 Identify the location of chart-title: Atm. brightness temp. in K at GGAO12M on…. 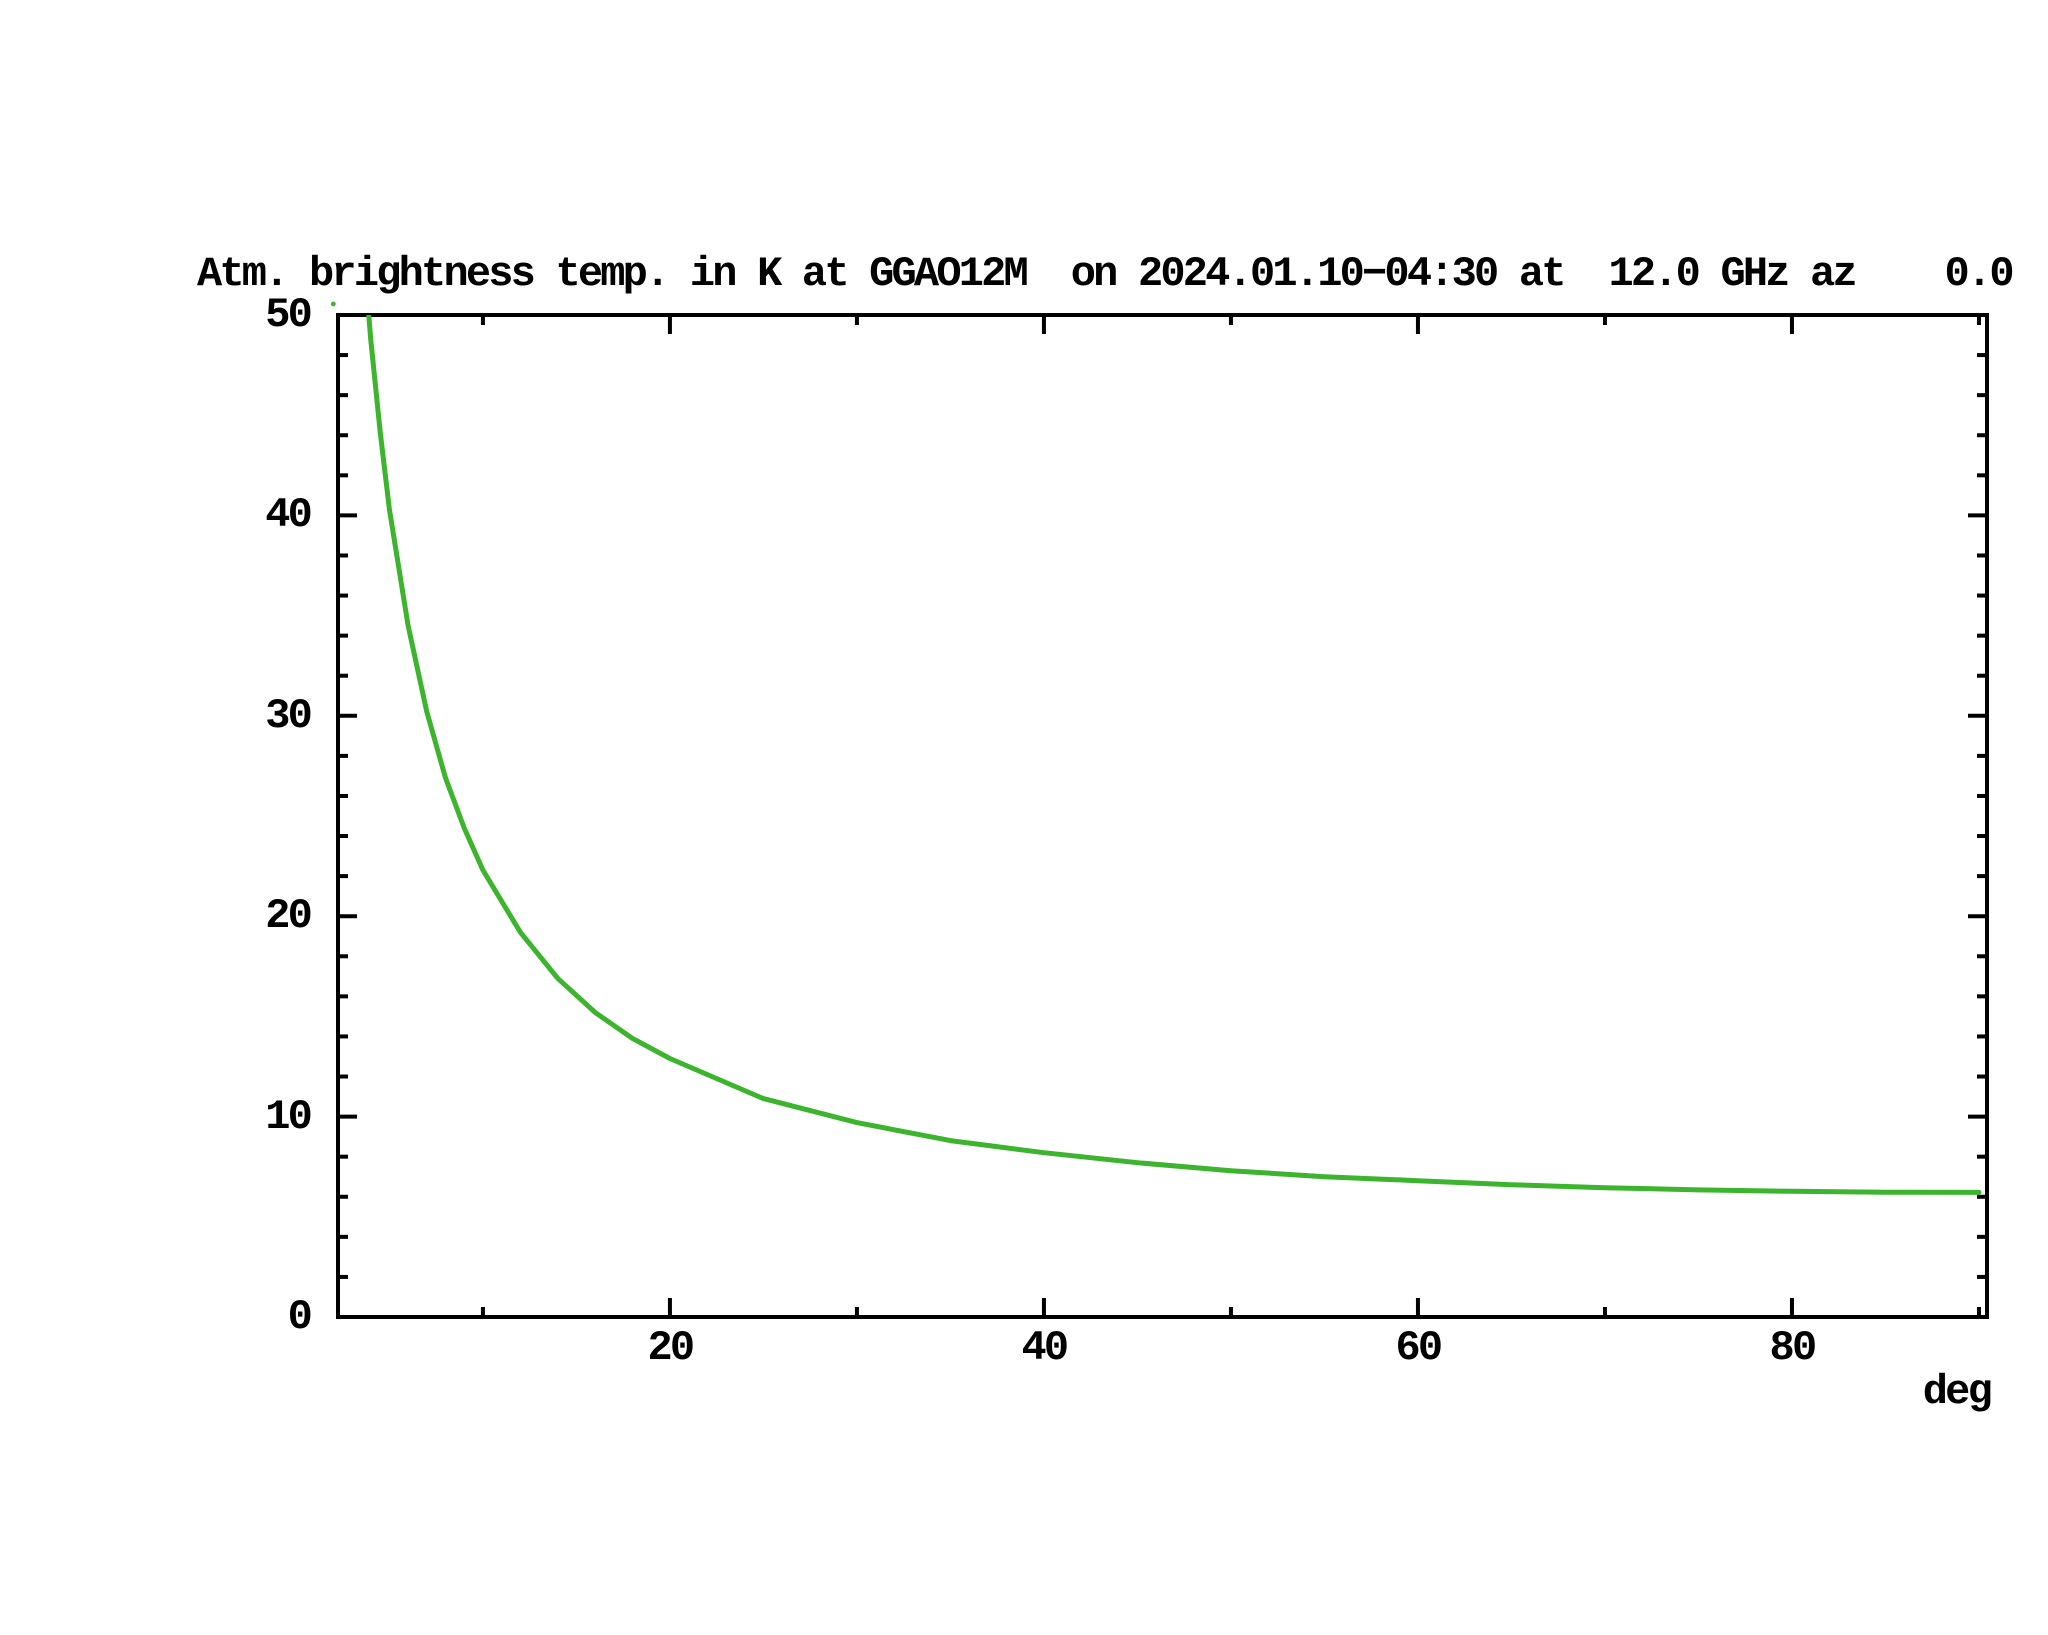
(1106, 274).